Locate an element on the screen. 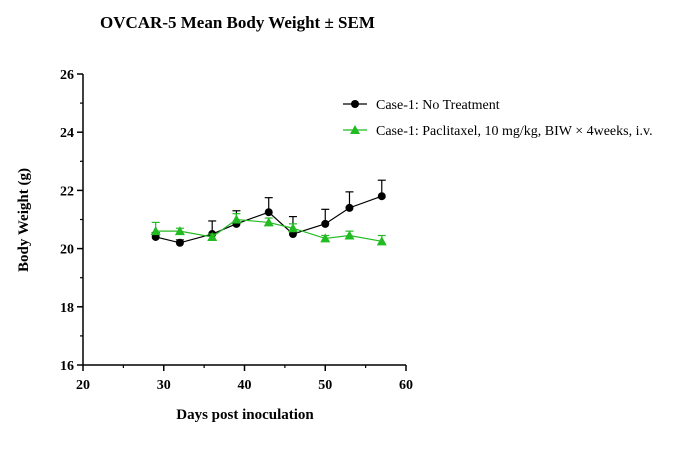 This screenshot has width=679, height=456. series-layer is located at coordinates (268, 213).